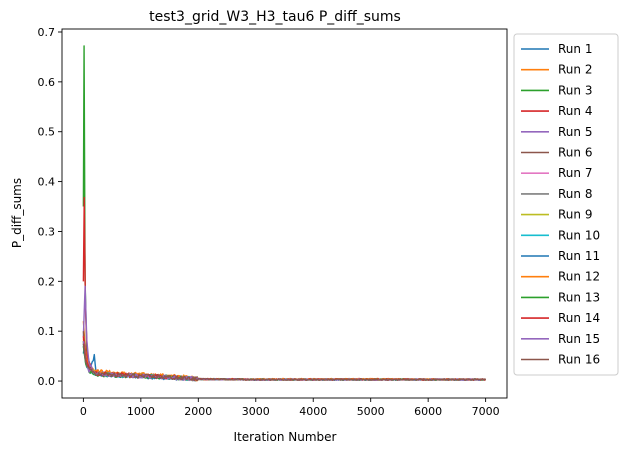 This screenshot has width=624, height=453. I want to click on x-tick-label: 3000, so click(256, 411).